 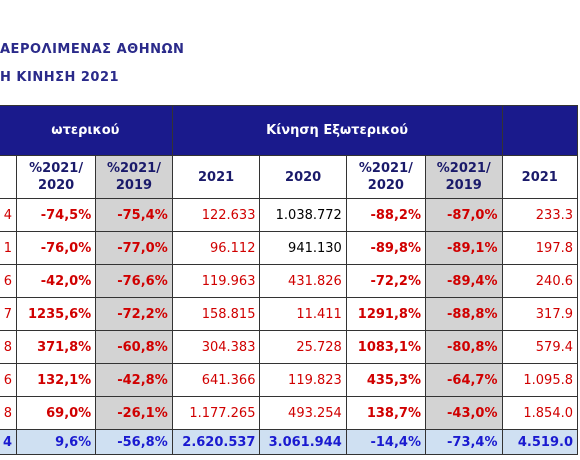 What do you see at coordinates (303, 248) in the screenshot?
I see `cell: 941.130` at bounding box center [303, 248].